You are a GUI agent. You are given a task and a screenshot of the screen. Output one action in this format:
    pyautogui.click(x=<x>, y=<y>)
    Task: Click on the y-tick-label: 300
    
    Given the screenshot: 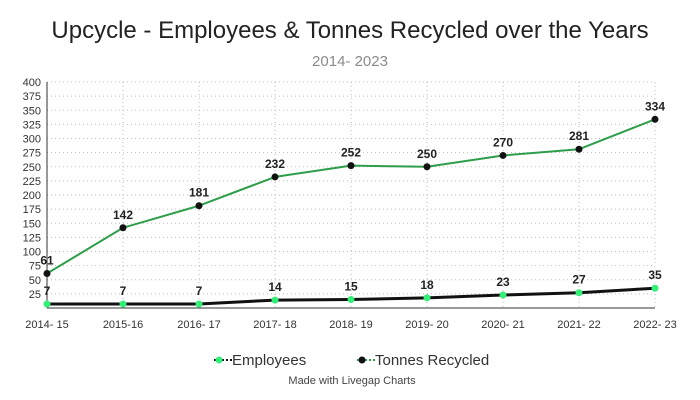 What is the action you would take?
    pyautogui.click(x=32, y=140)
    